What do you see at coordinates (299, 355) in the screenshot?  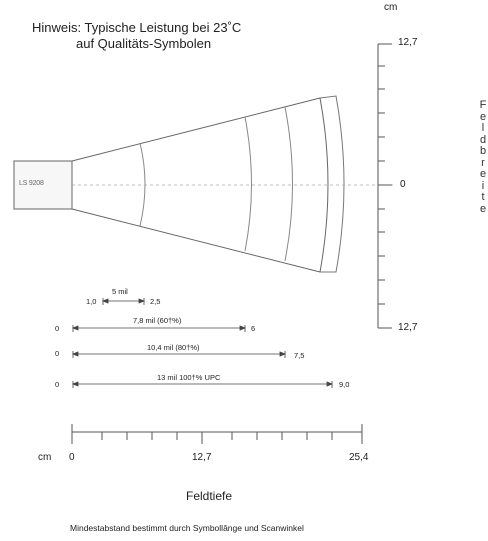 I see `range-end-104mil: 7,5` at bounding box center [299, 355].